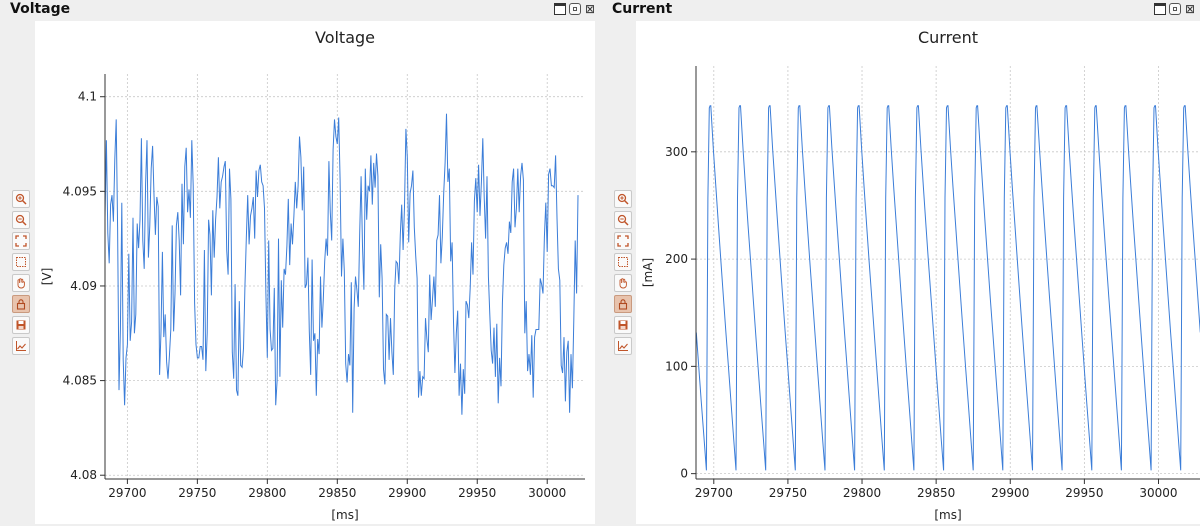 The image size is (1200, 526). Describe the element at coordinates (300, 9) in the screenshot. I see `voltage-titlebar: Voltage ⊠` at that location.